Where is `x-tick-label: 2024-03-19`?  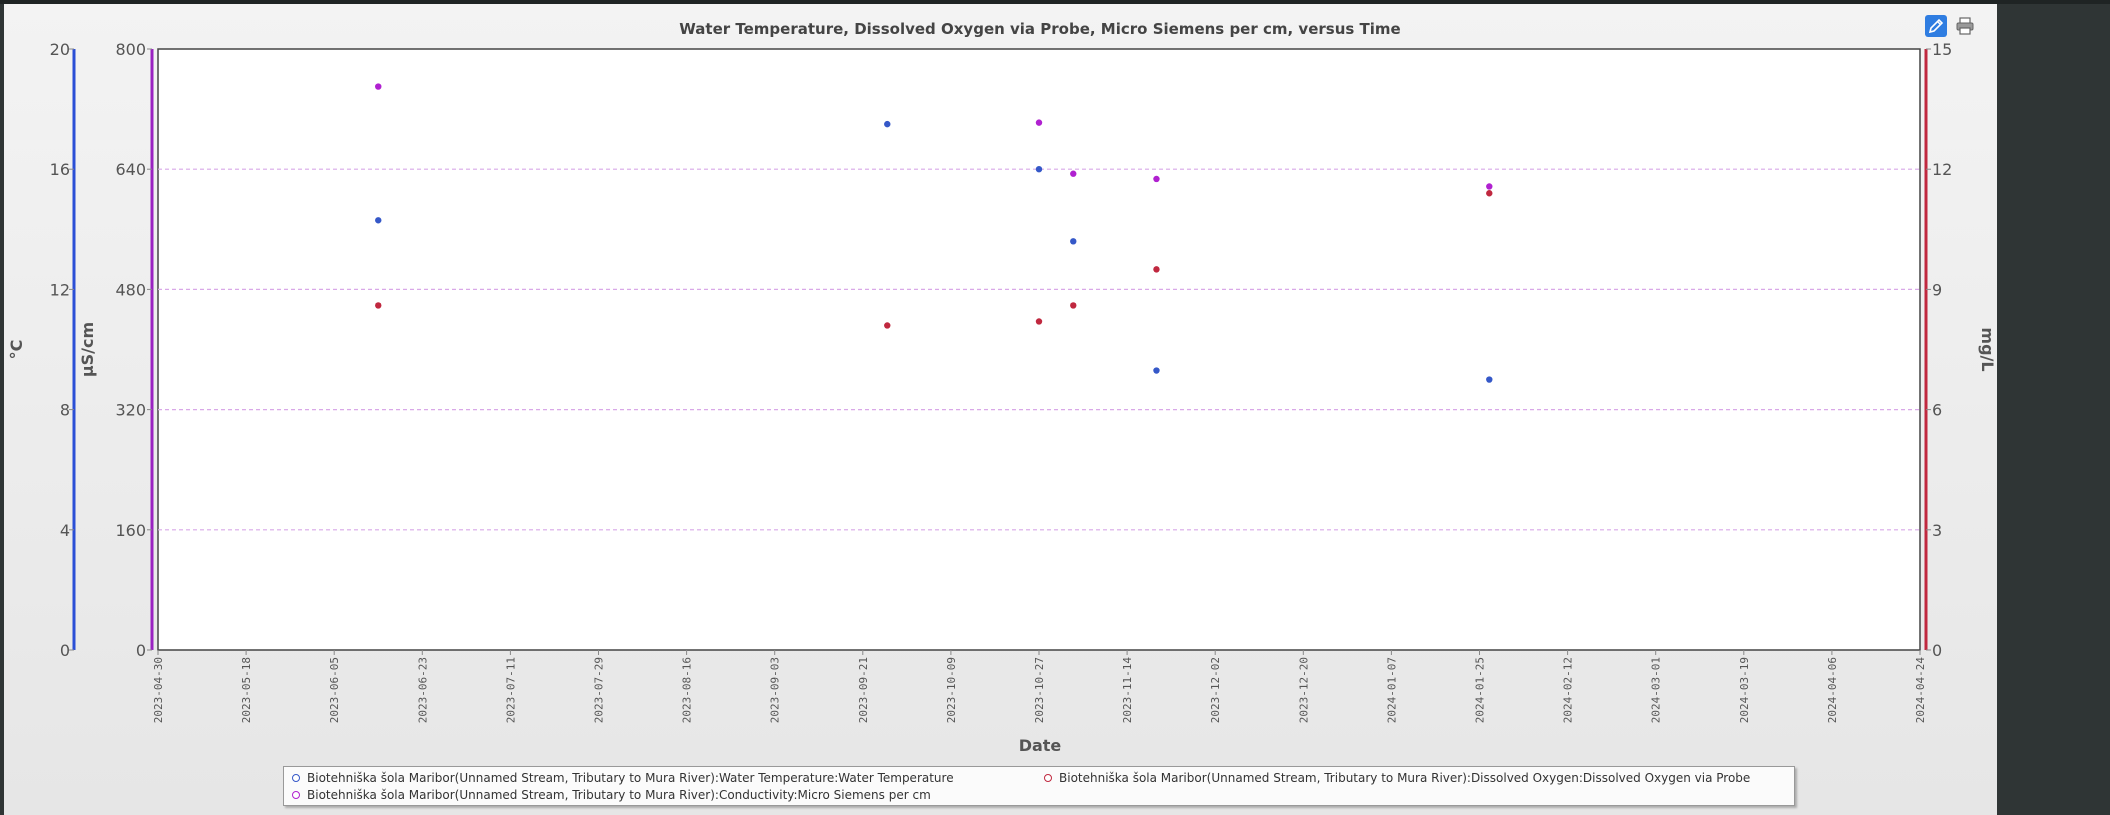
x-tick-label: 2024-03-19 is located at coordinates (1744, 690).